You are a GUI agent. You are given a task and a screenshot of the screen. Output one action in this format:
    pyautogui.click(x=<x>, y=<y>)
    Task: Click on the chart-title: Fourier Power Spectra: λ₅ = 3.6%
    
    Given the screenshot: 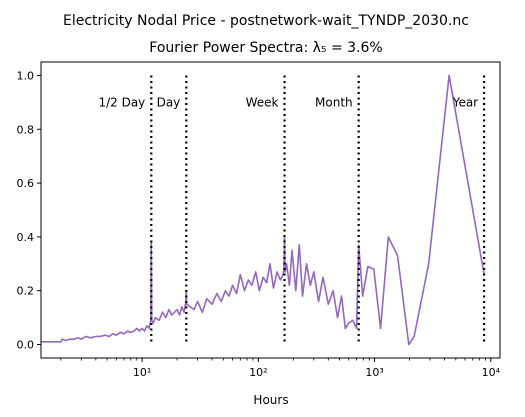 What is the action you would take?
    pyautogui.click(x=265, y=48)
    